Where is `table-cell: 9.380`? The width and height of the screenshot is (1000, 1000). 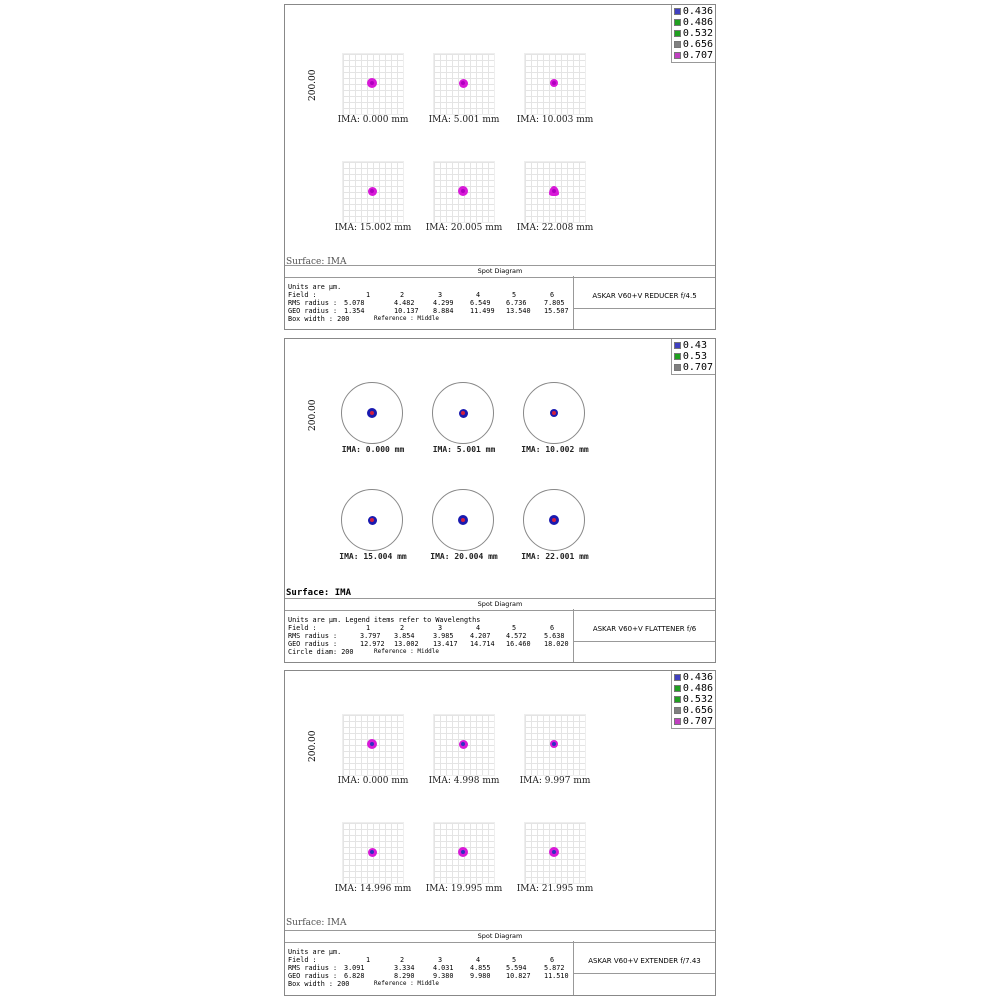
table-cell: 9.380 is located at coordinates (443, 976).